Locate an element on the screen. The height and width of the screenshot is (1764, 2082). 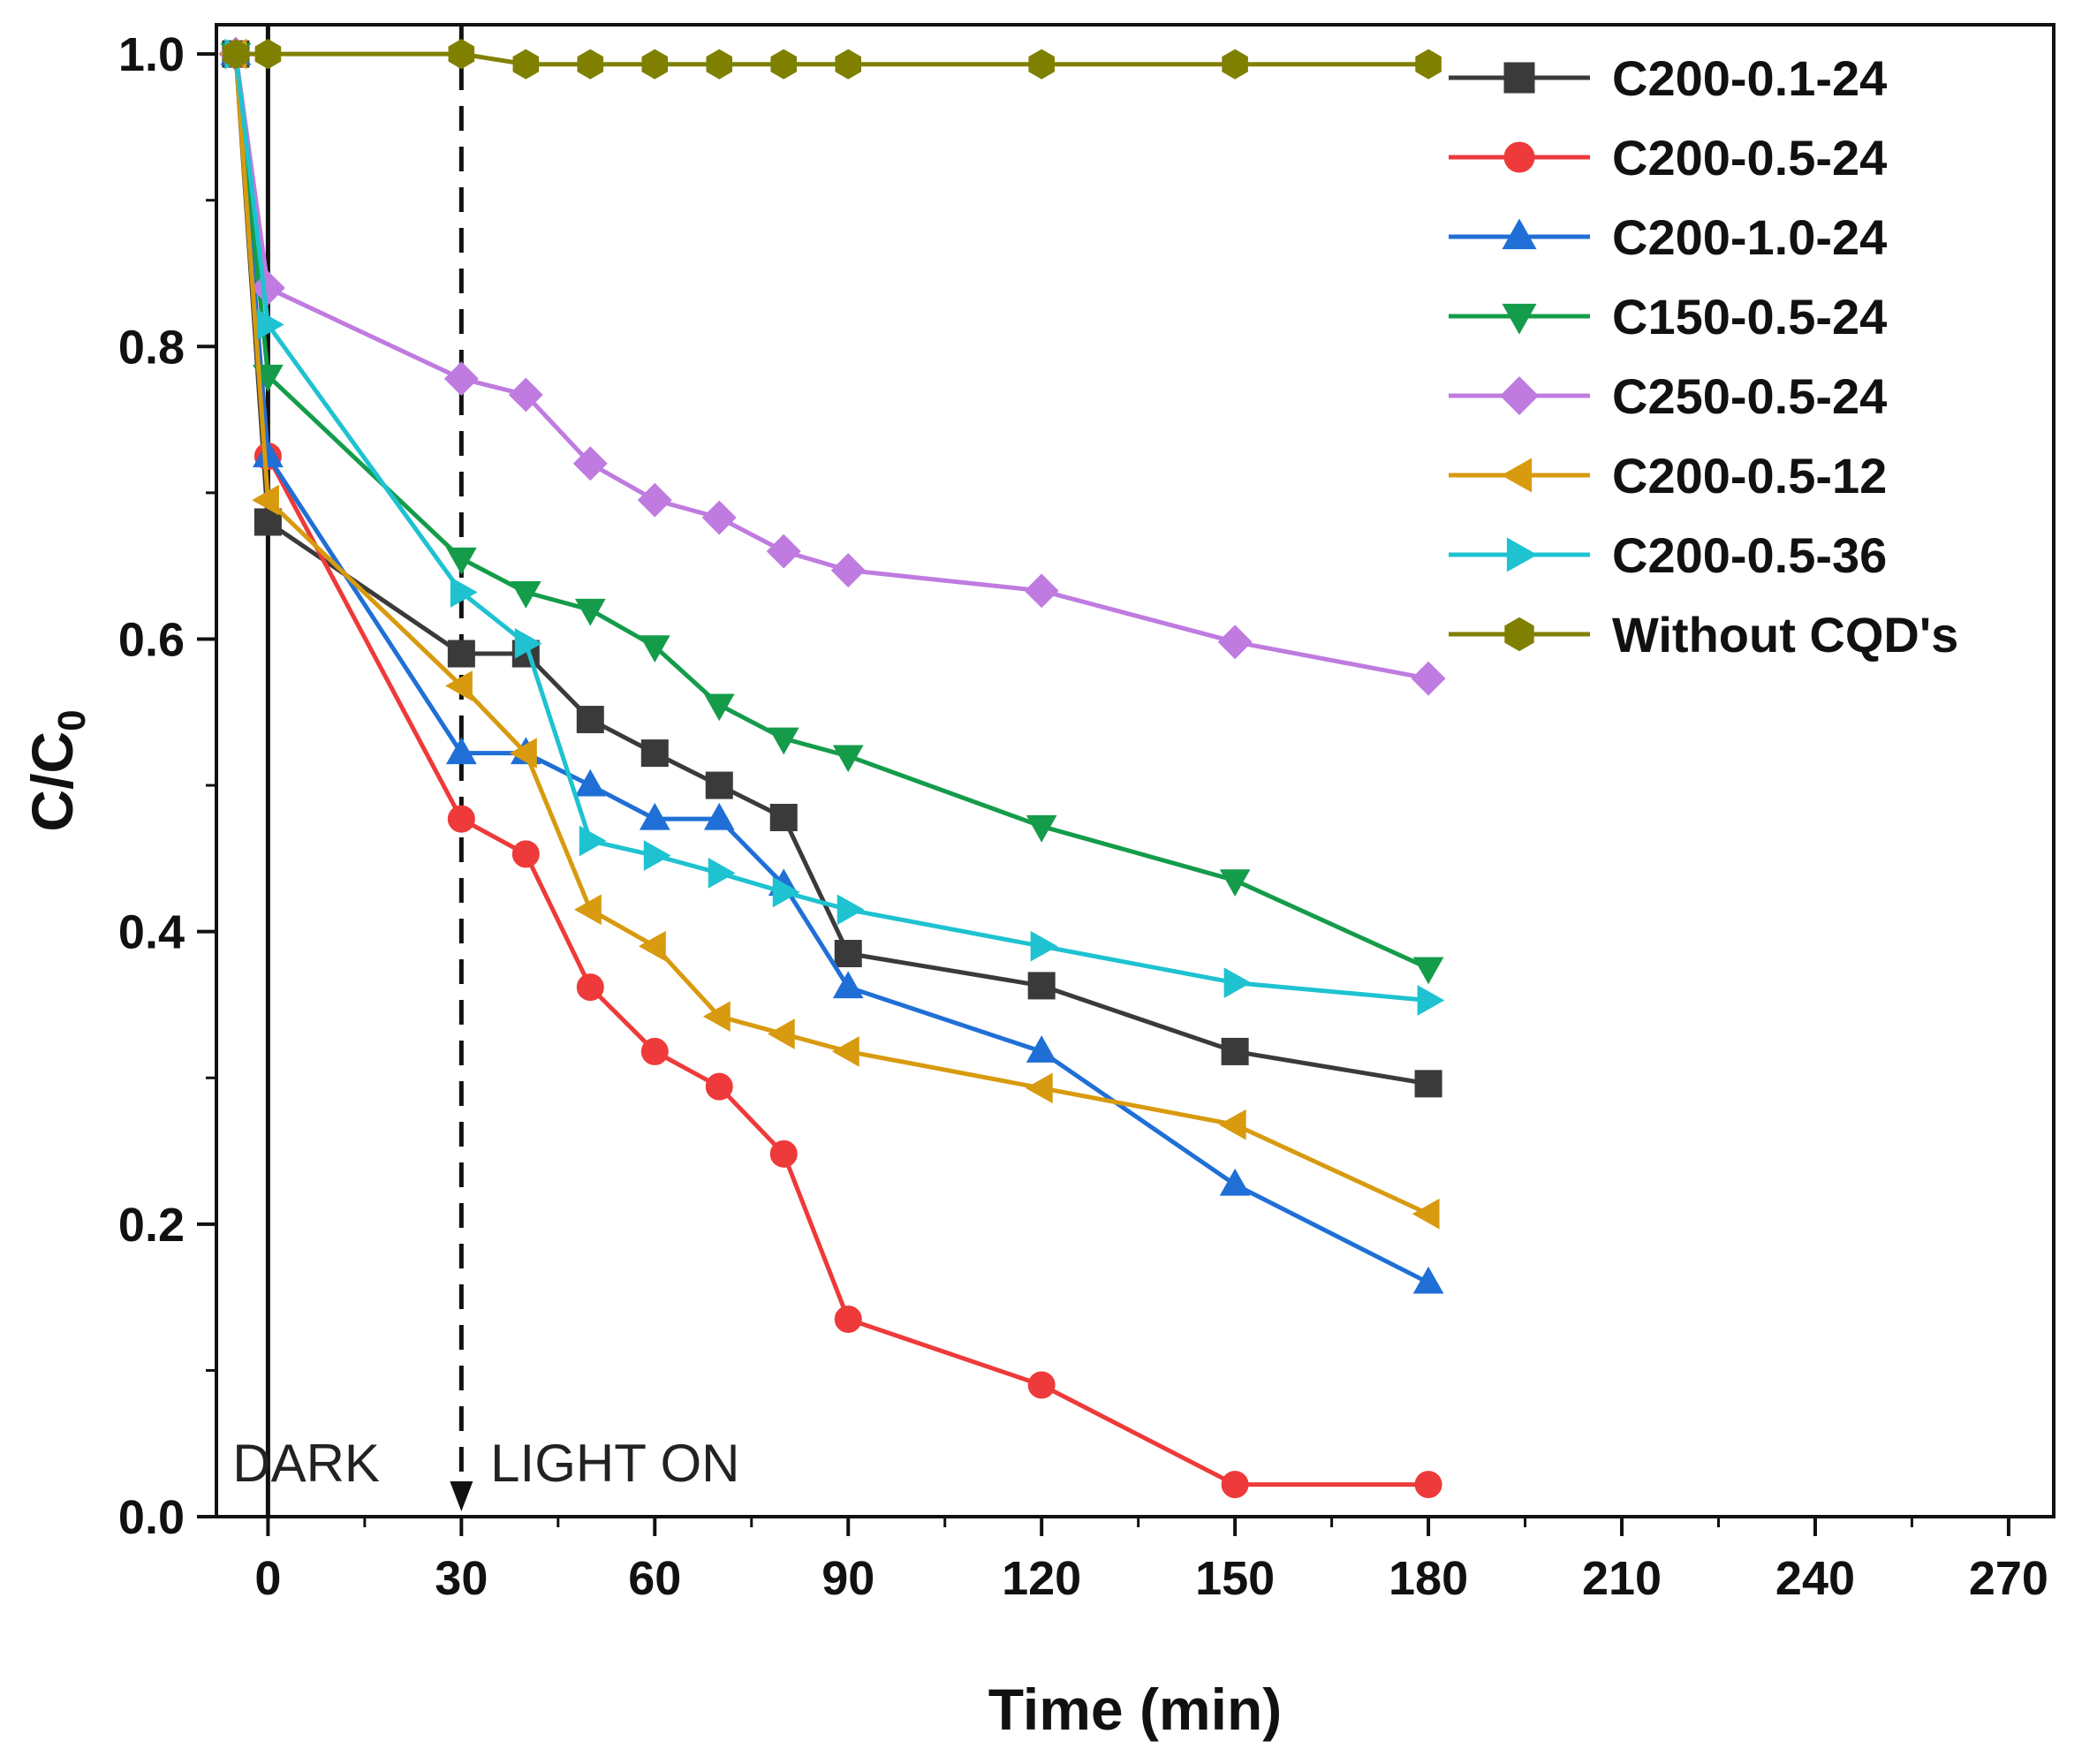
y-tick-label: 0.4 is located at coordinates (151, 932).